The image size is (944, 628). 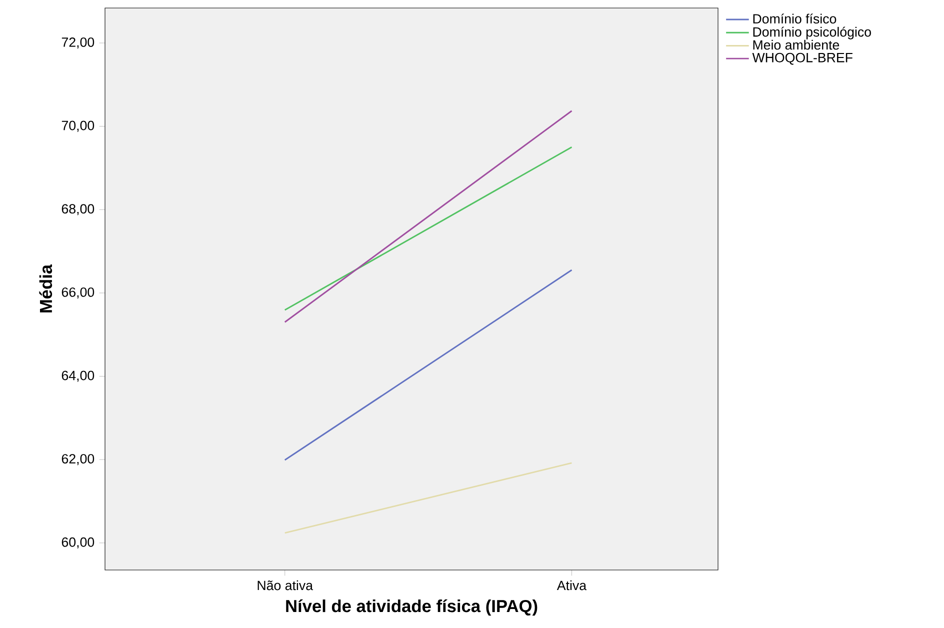 What do you see at coordinates (78, 292) in the screenshot?
I see `y-tick-label: 66,00` at bounding box center [78, 292].